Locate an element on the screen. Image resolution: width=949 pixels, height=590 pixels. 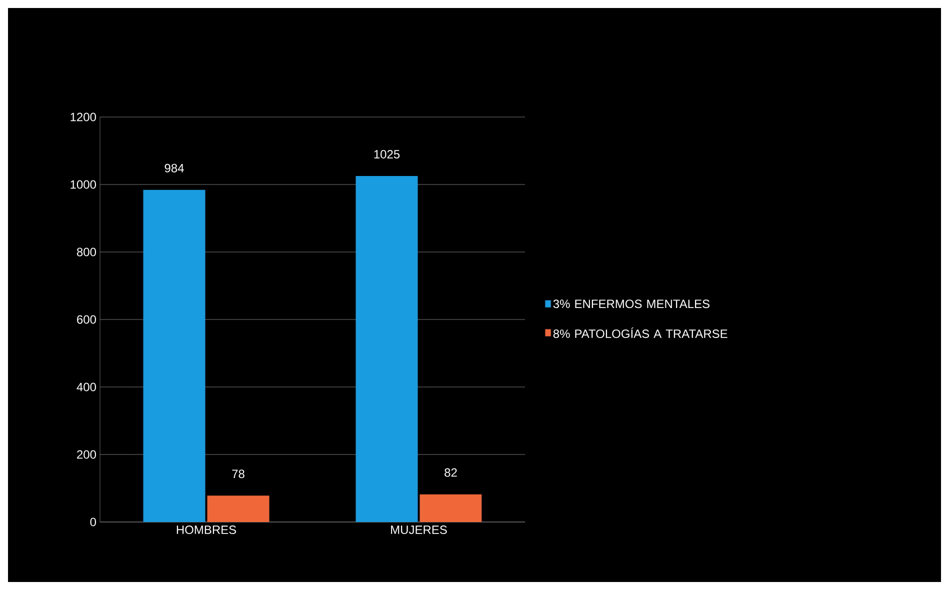
data-label: 78 is located at coordinates (238, 474).